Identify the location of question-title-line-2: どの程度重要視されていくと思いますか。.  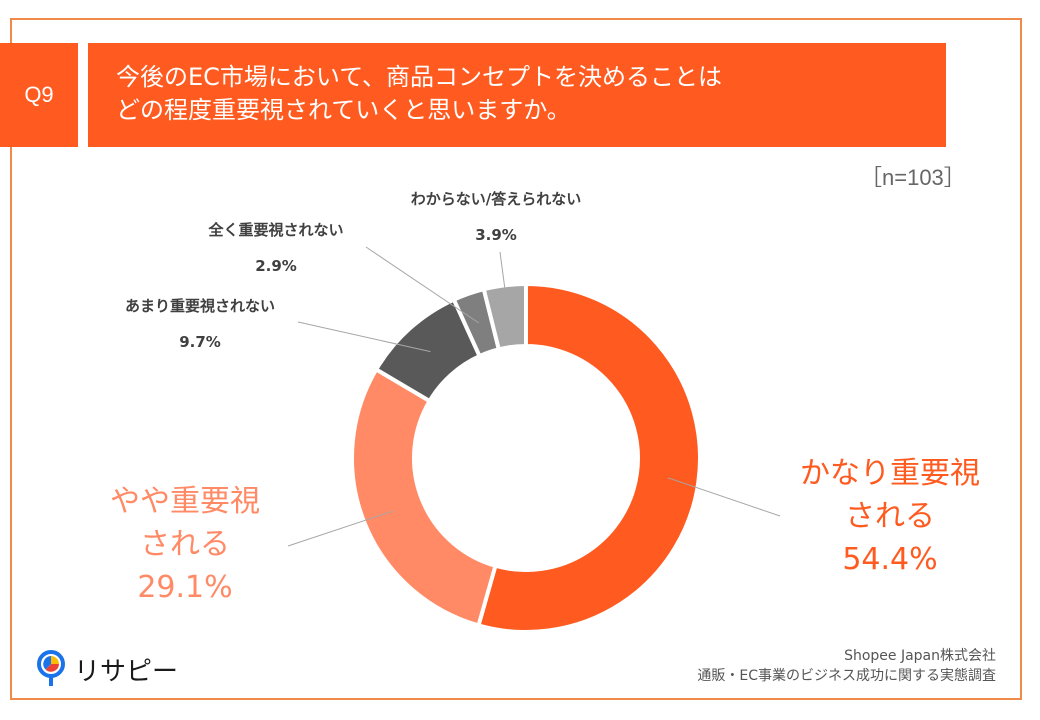
(343, 110).